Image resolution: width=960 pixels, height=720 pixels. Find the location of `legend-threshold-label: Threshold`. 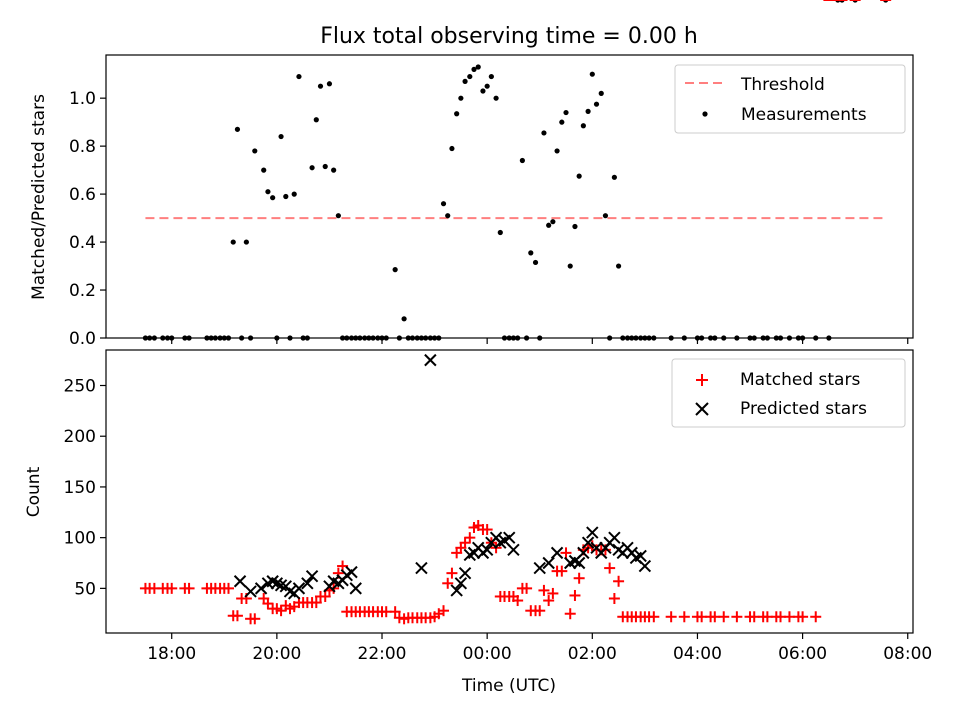

legend-threshold-label: Threshold is located at coordinates (782, 85).